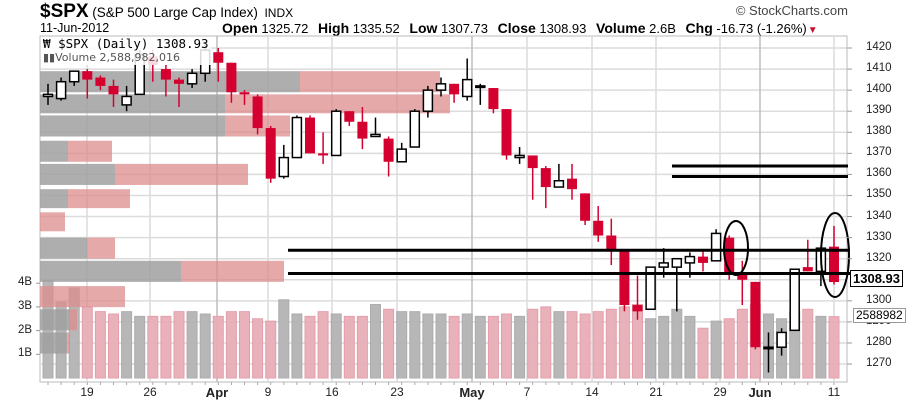 This screenshot has width=924, height=407. Describe the element at coordinates (879, 299) in the screenshot. I see `price-tick-label: 1300` at that location.